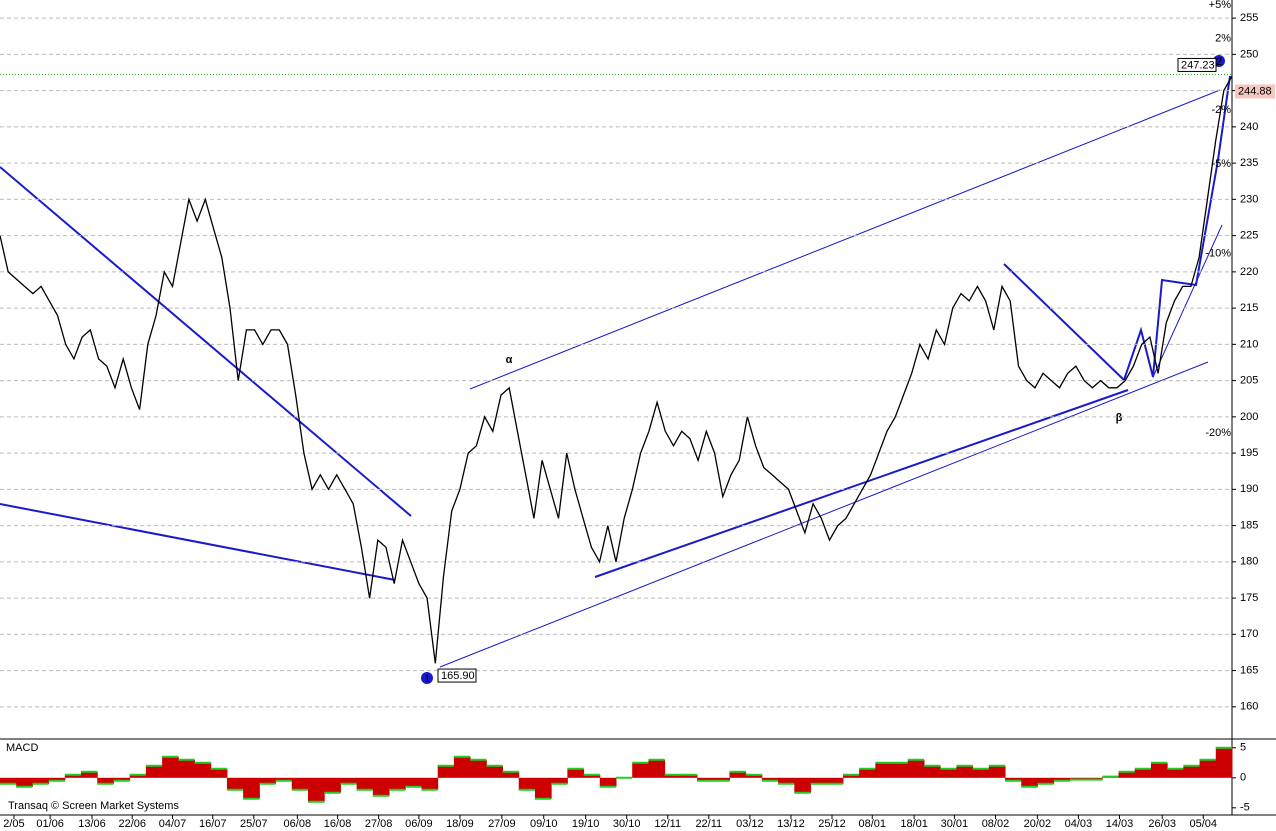  What do you see at coordinates (914, 824) in the screenshot?
I see `x-tick-label: 18/01` at bounding box center [914, 824].